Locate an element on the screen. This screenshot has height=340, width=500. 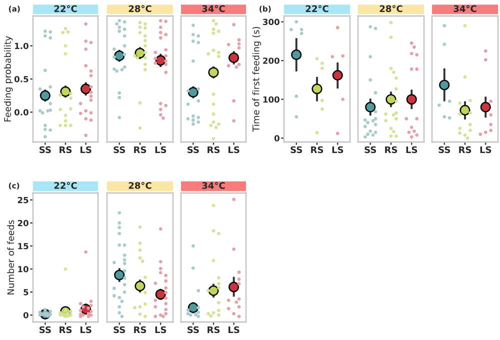
y-tick-label: 1.0 is located at coordinates (21, 46).